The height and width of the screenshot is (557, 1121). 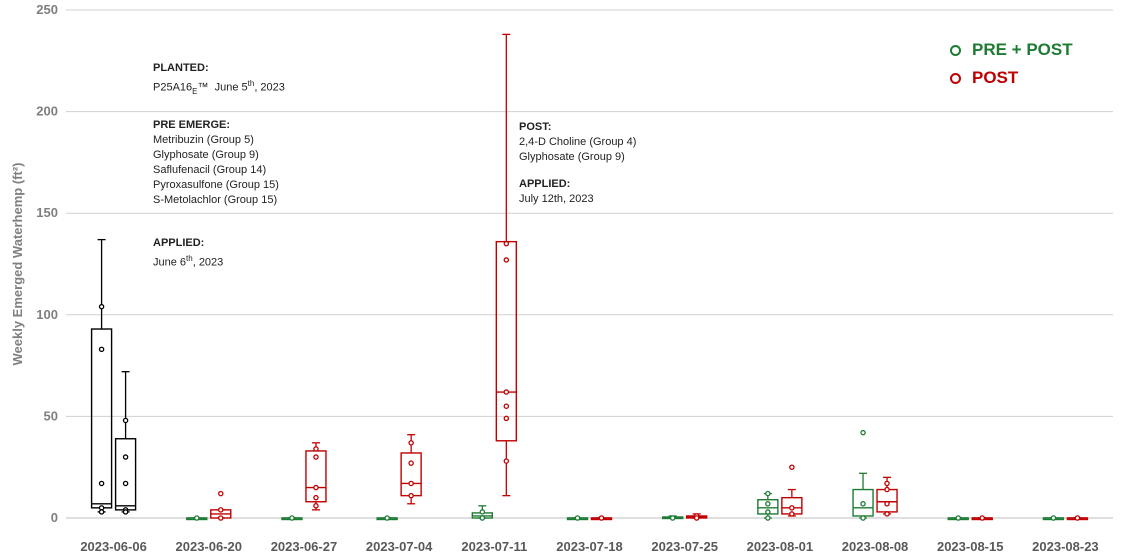 I want to click on pre-emerge-item: Pyroxasulfone (Group 15), so click(x=216, y=185).